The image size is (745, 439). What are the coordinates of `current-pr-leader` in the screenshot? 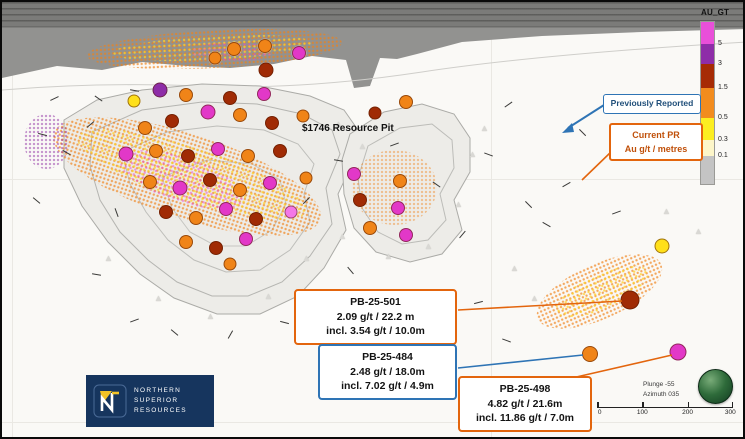 It's located at (597, 165).